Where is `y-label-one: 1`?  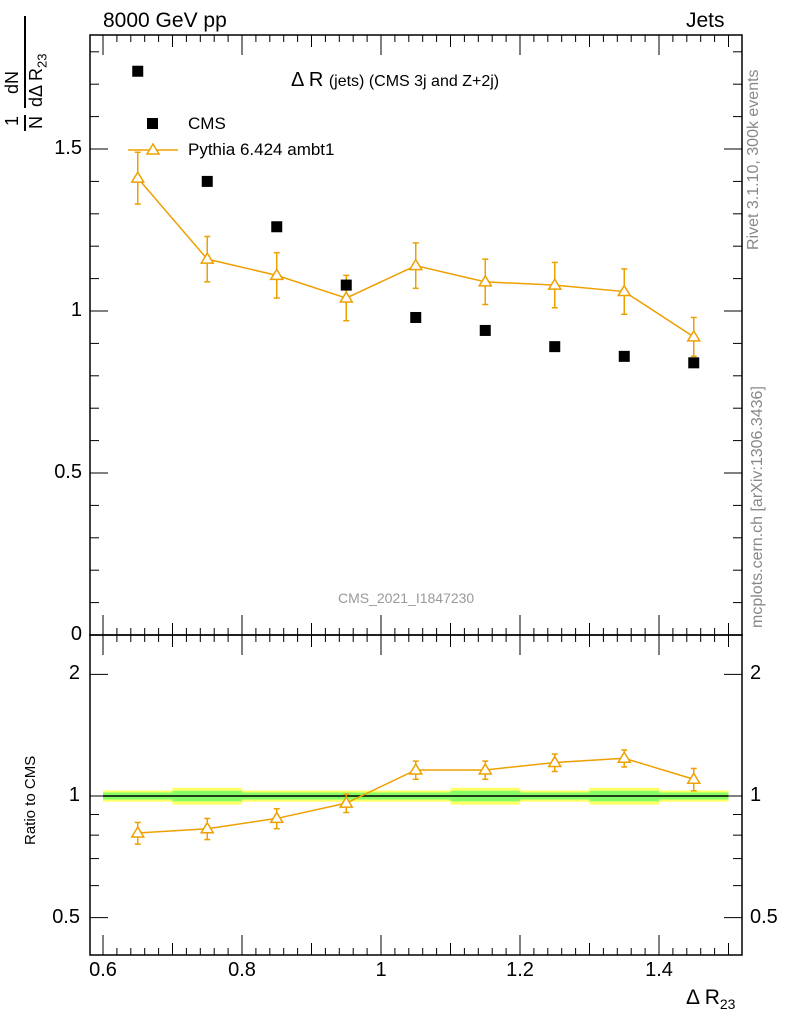 y-label-one: 1 is located at coordinates (12, 120).